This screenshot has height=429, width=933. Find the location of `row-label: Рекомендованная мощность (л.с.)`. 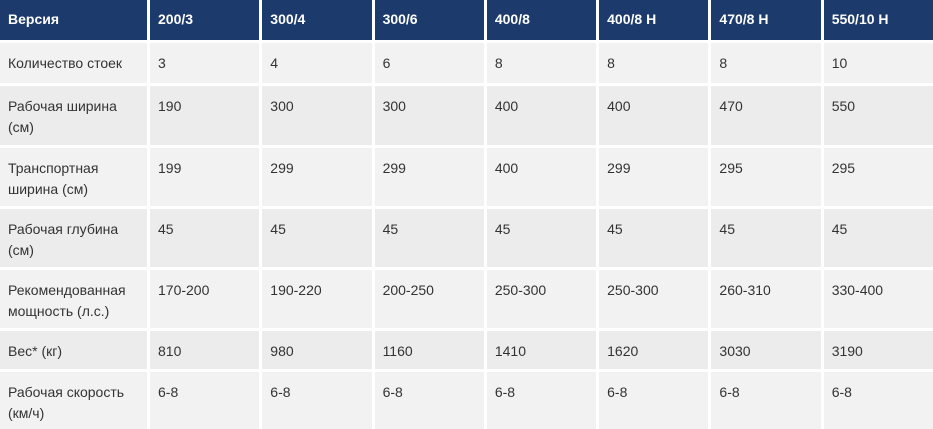

row-label: Рекомендованная мощность (л.с.) is located at coordinates (73, 299).